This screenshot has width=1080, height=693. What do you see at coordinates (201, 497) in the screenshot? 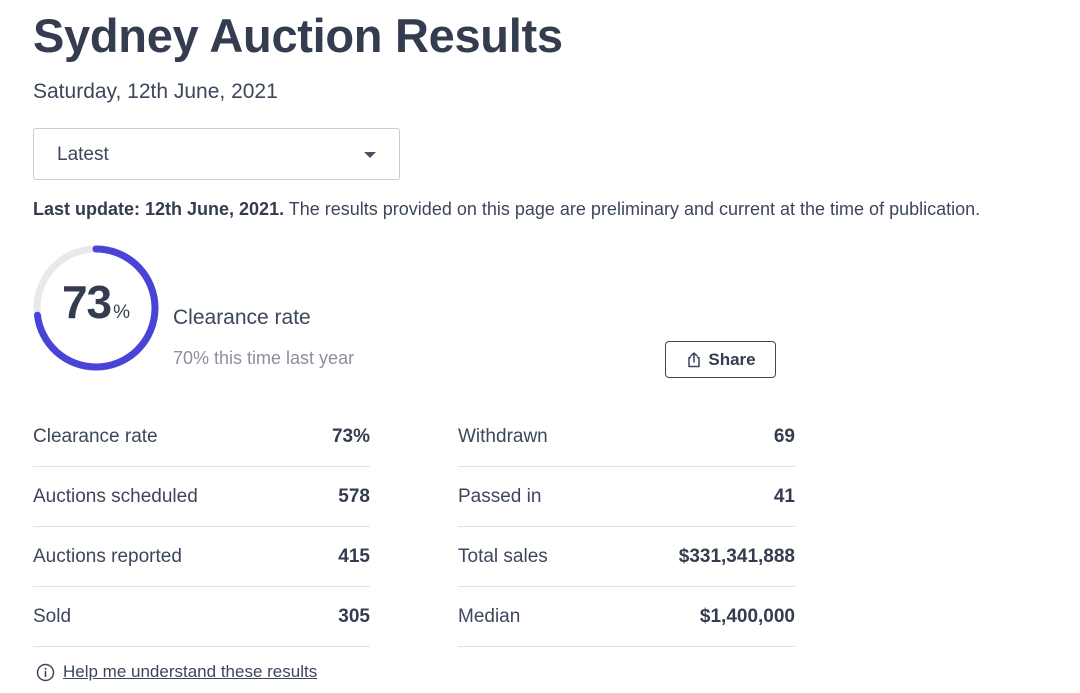
I see `stat-row: Auctions scheduled 578` at bounding box center [201, 497].